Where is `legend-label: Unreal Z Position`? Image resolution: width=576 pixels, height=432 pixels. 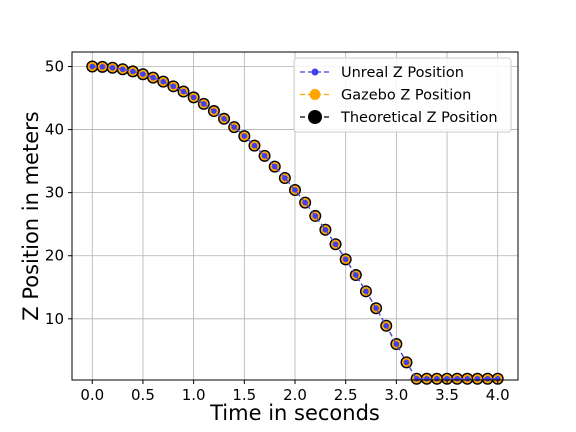
legend-label: Unreal Z Position is located at coordinates (402, 73).